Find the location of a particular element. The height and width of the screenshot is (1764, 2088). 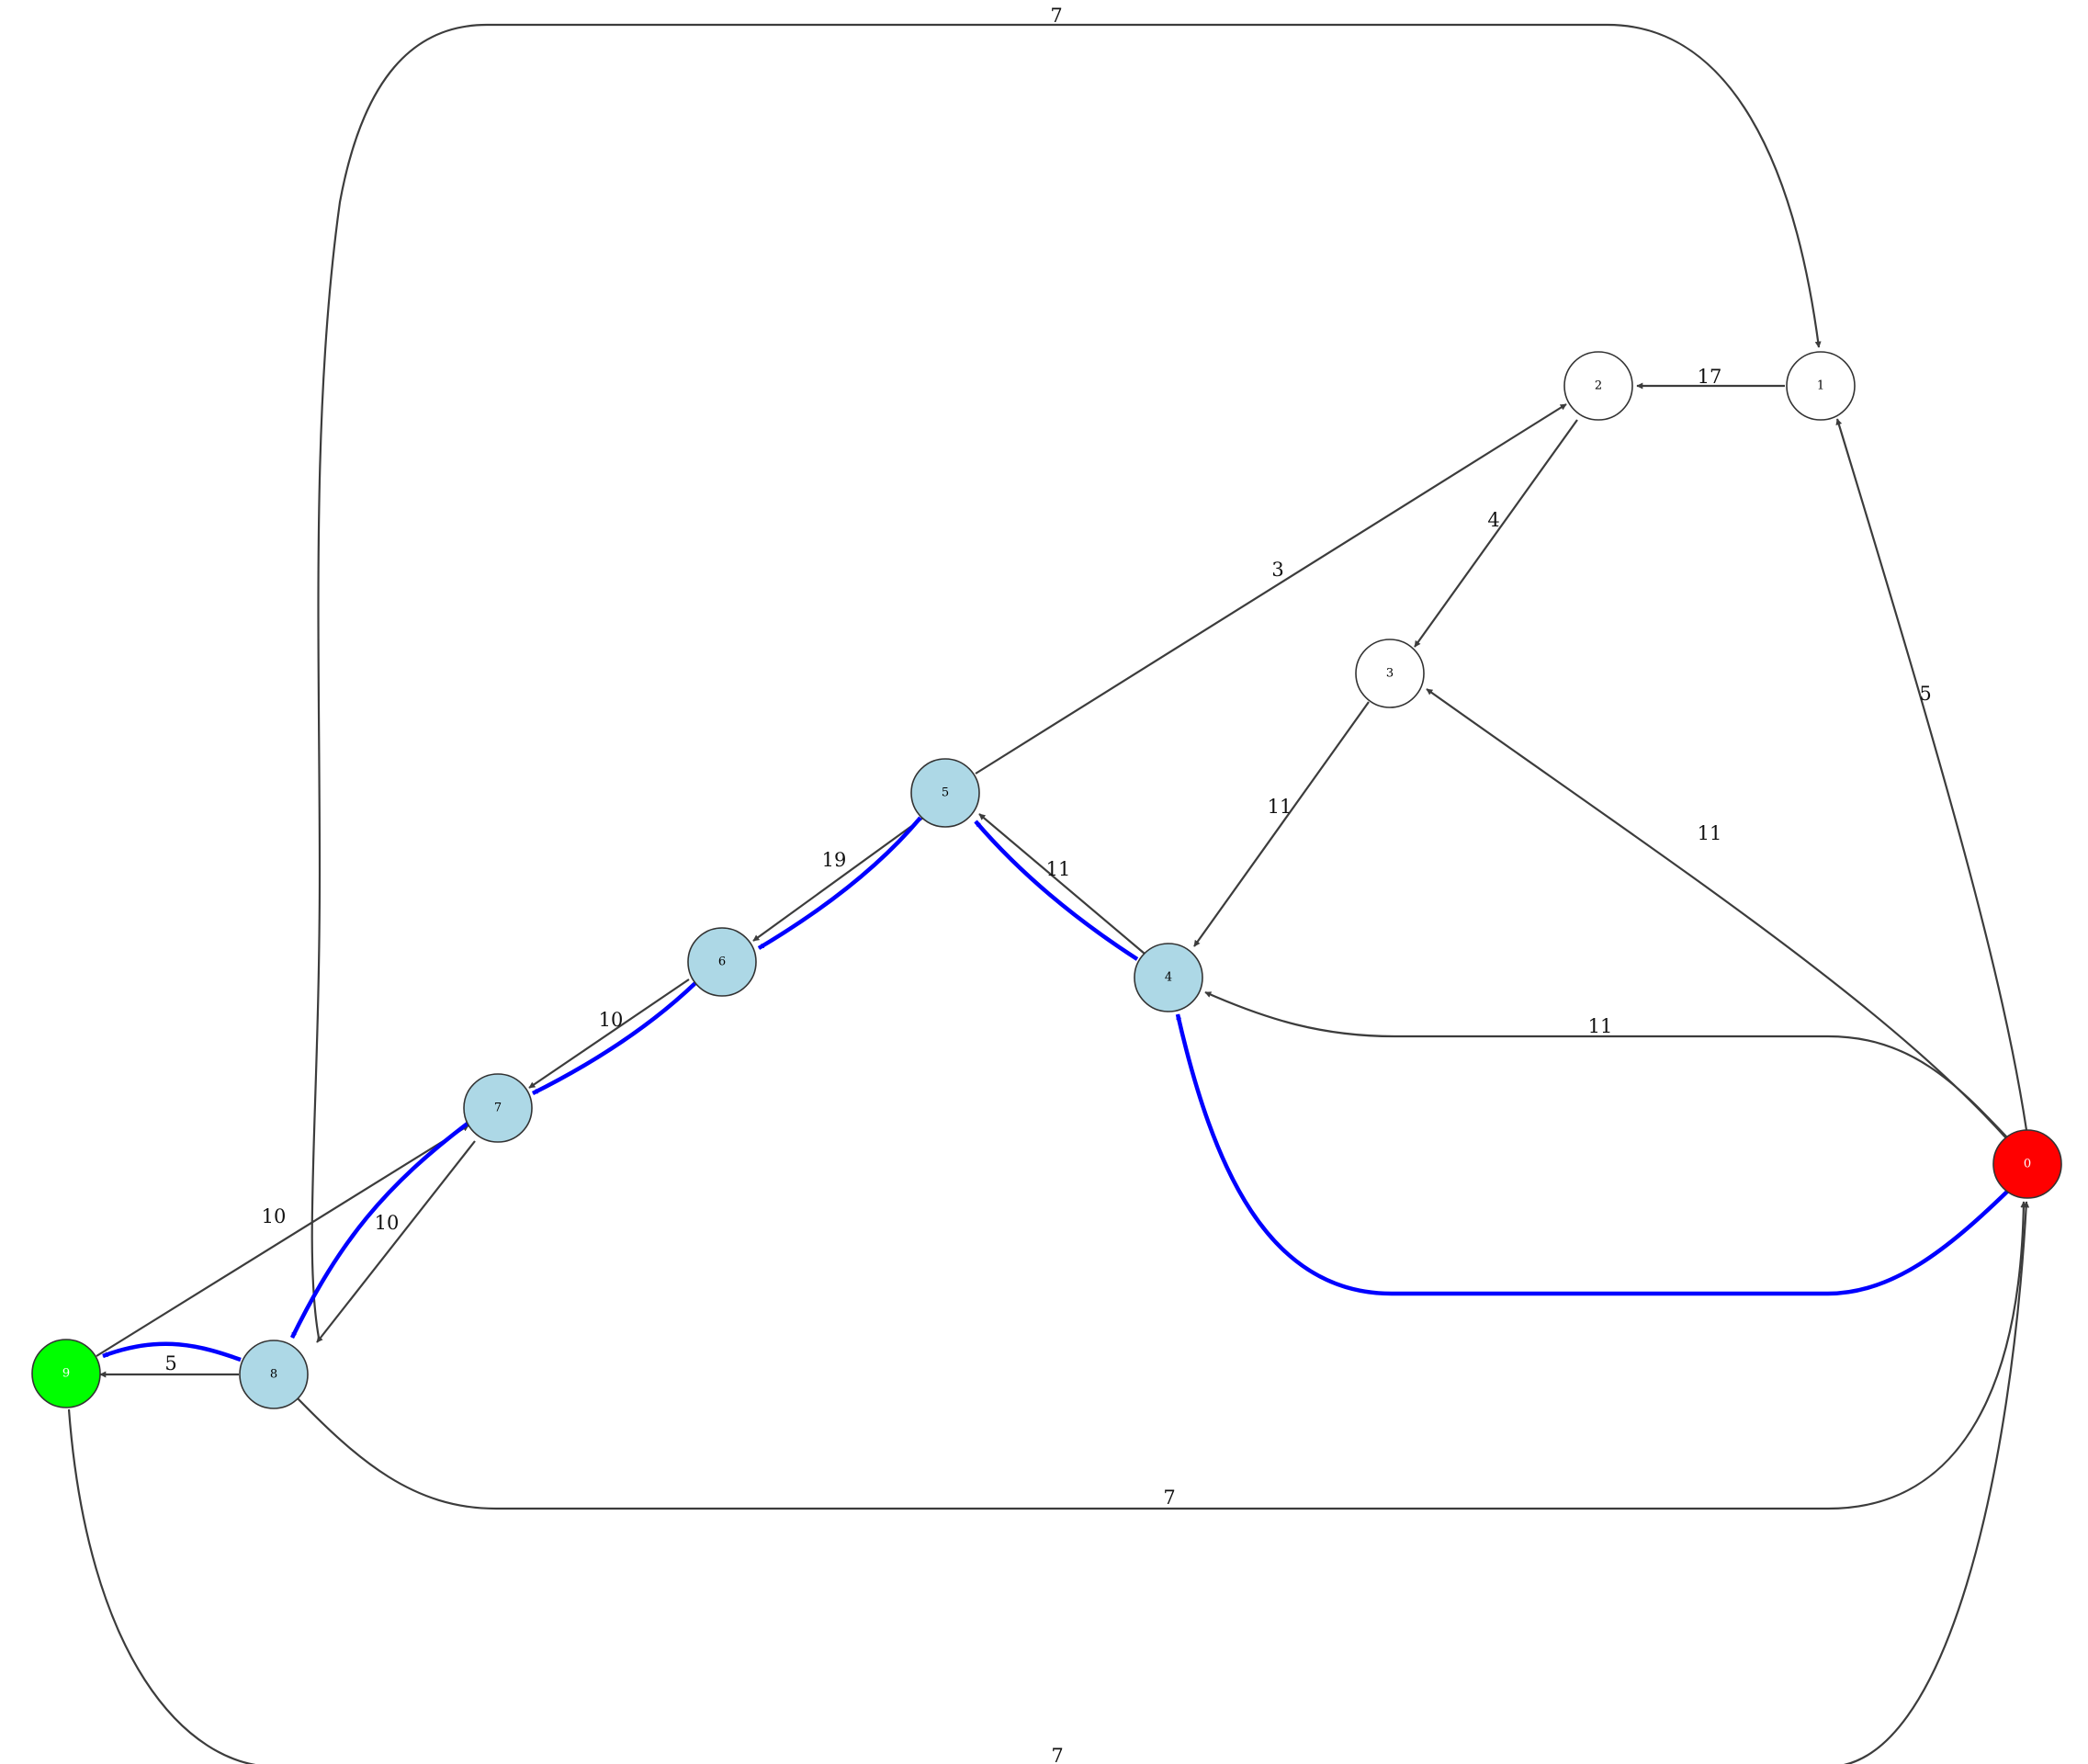

node-label-3: 3 is located at coordinates (1390, 674).